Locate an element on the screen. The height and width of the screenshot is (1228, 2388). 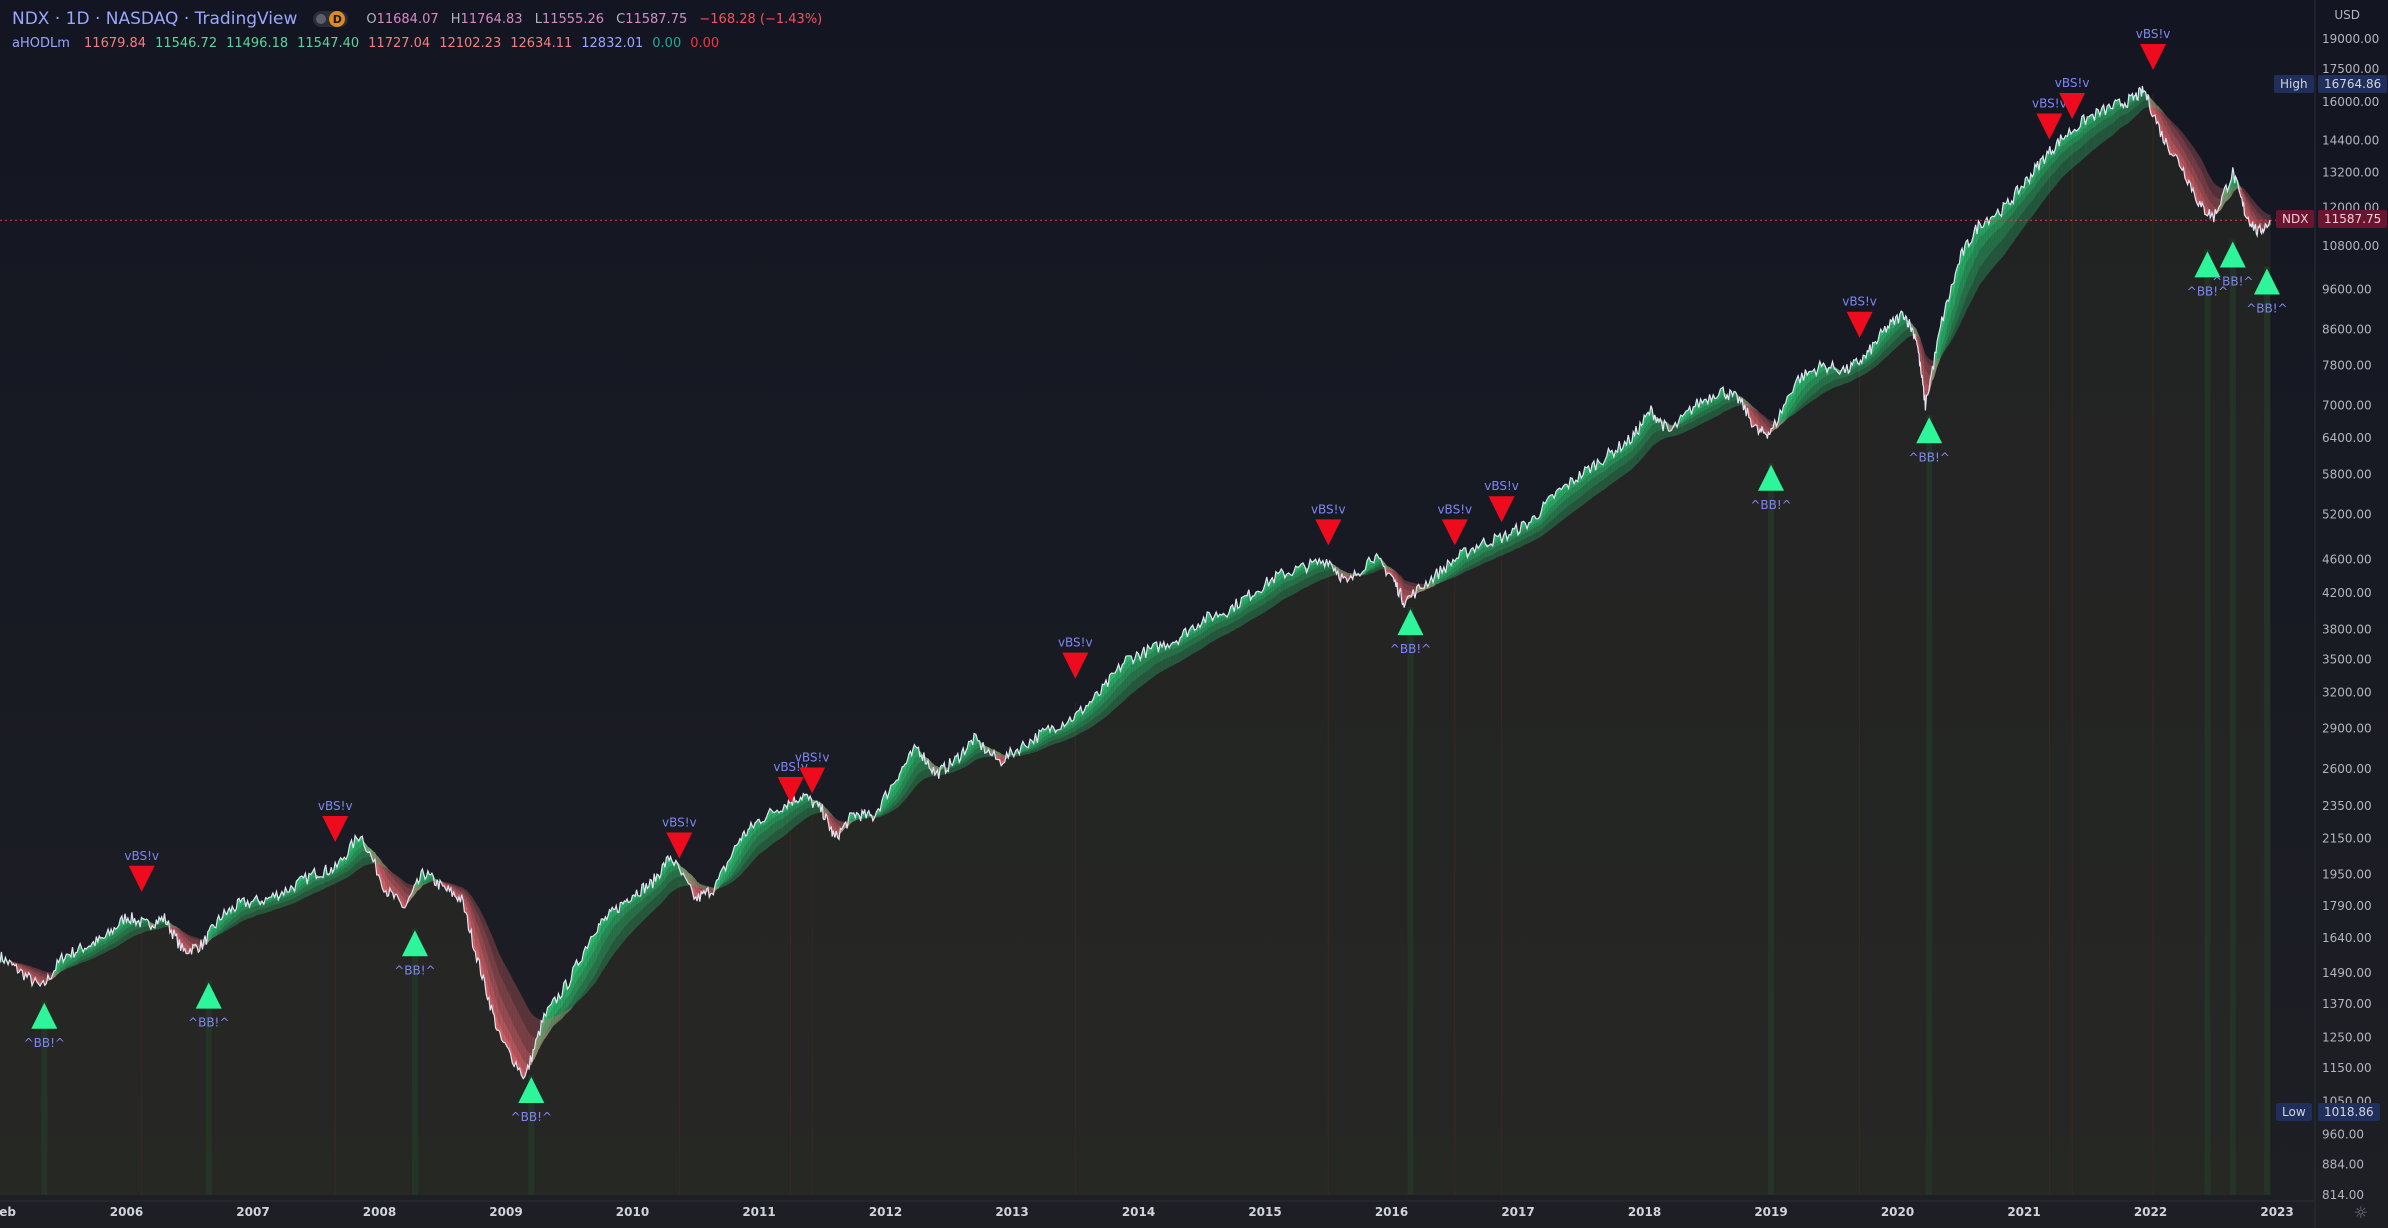
buy-signal-band is located at coordinates (2232, 717).